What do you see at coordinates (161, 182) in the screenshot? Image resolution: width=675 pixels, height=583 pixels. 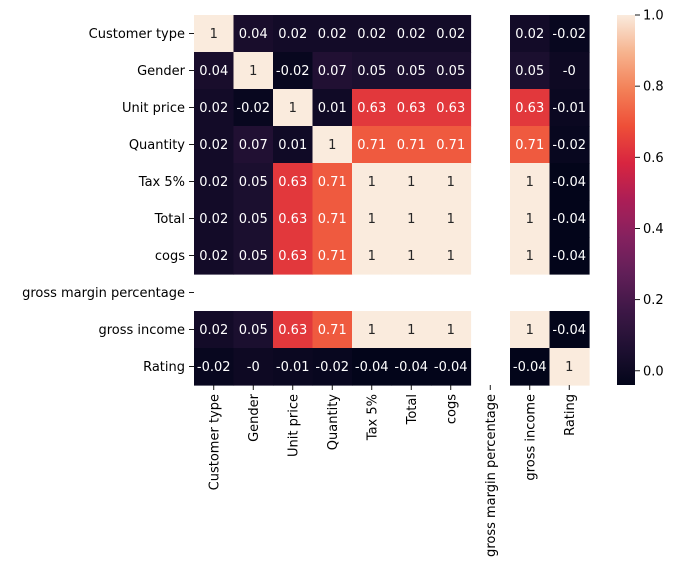 I see `row-label: Tax 5%` at bounding box center [161, 182].